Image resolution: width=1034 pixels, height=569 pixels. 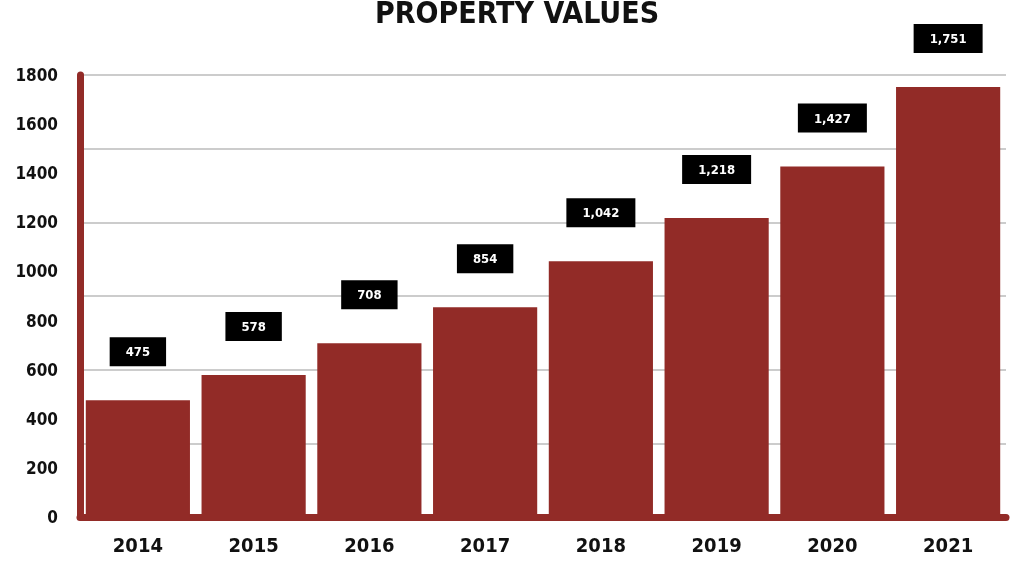 What do you see at coordinates (138, 352) in the screenshot?
I see `data-label: 475` at bounding box center [138, 352].